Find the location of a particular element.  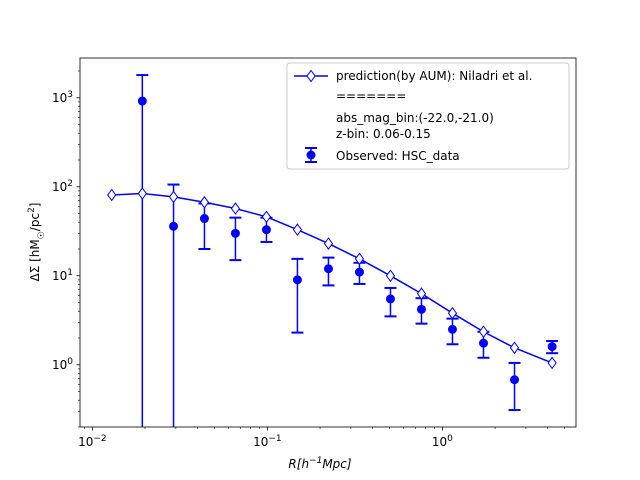

legend-label: prediction(by AUM): Niladri et al. is located at coordinates (434, 76).